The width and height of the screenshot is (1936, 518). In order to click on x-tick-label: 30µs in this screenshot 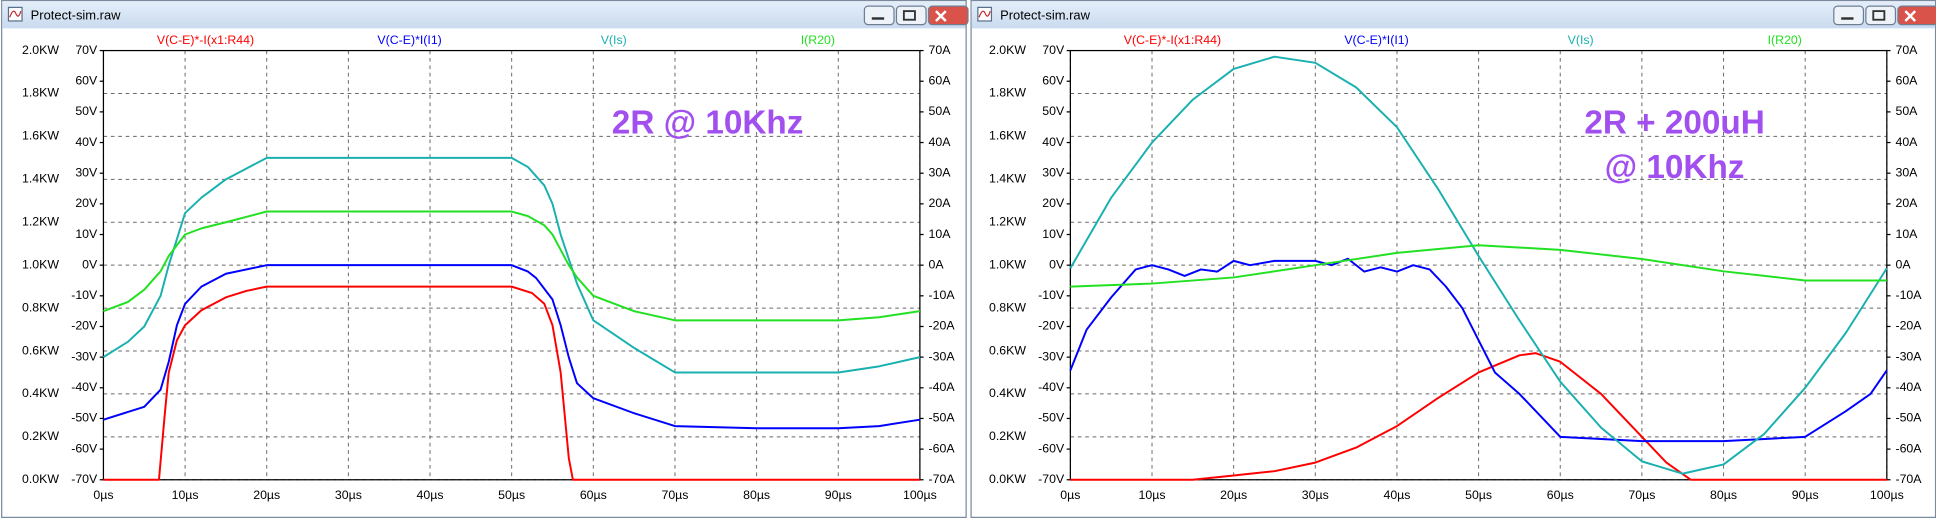, I will do `click(1315, 495)`.